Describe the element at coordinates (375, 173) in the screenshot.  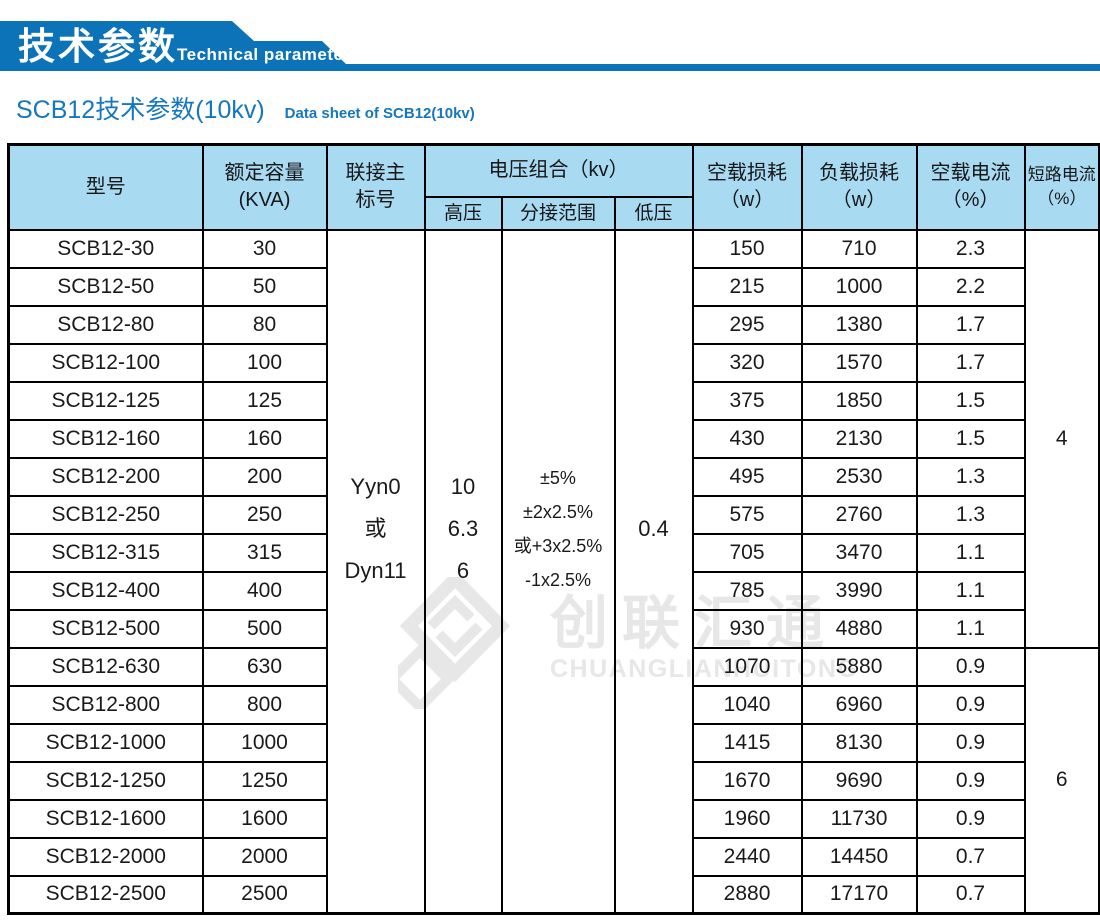
I see `header-vector-line1: 联接主` at that location.